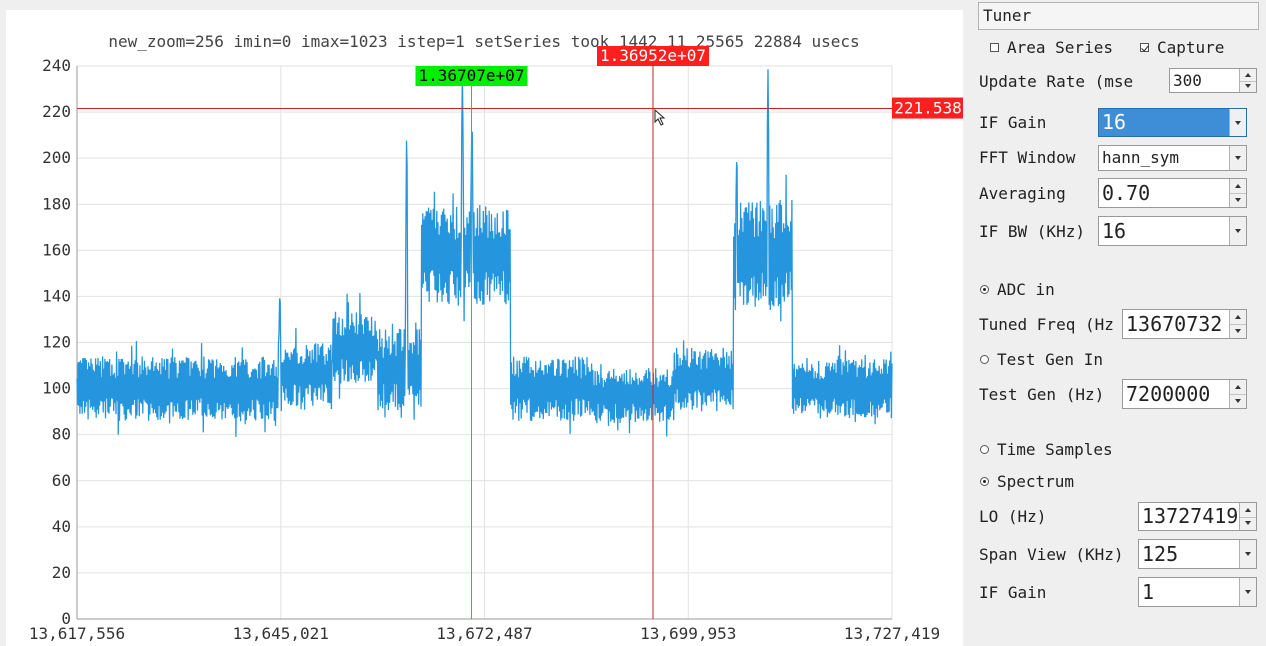 Image resolution: width=1266 pixels, height=646 pixels. I want to click on y-tick-label: 80, so click(61, 434).